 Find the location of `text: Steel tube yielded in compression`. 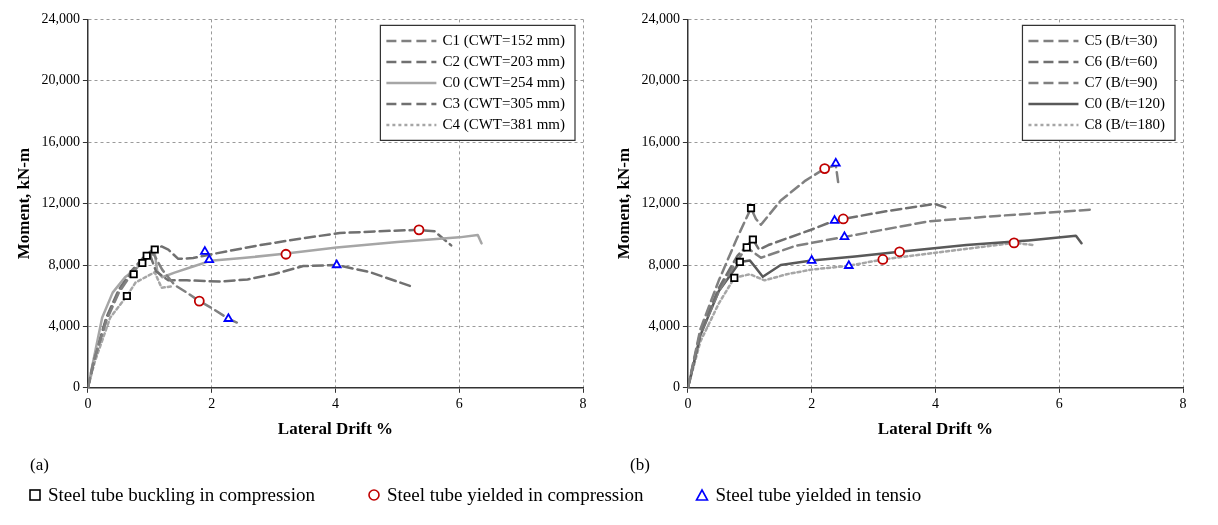

text: Steel tube yielded in compression is located at coordinates (515, 495).